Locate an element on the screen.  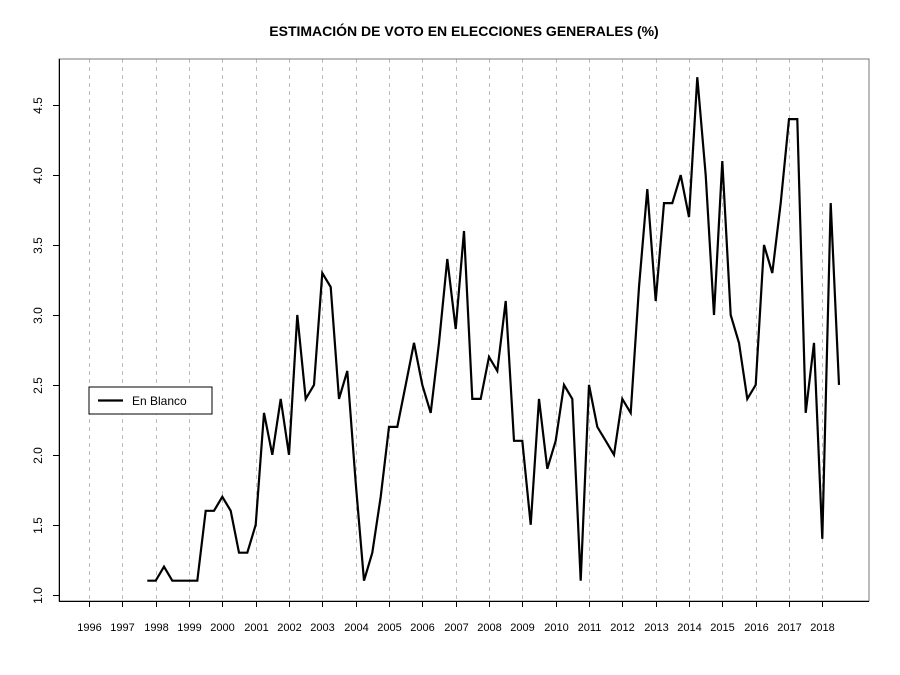
x-tick-label: 2009 is located at coordinates (522, 628).